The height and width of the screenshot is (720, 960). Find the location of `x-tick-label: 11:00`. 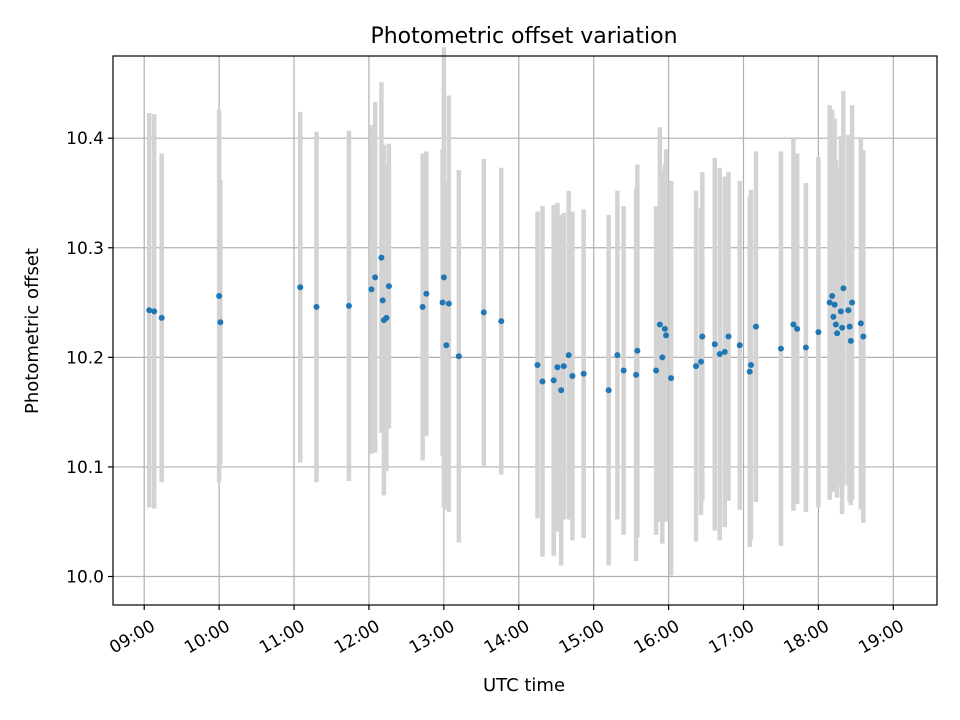

x-tick-label: 11:00 is located at coordinates (282, 637).